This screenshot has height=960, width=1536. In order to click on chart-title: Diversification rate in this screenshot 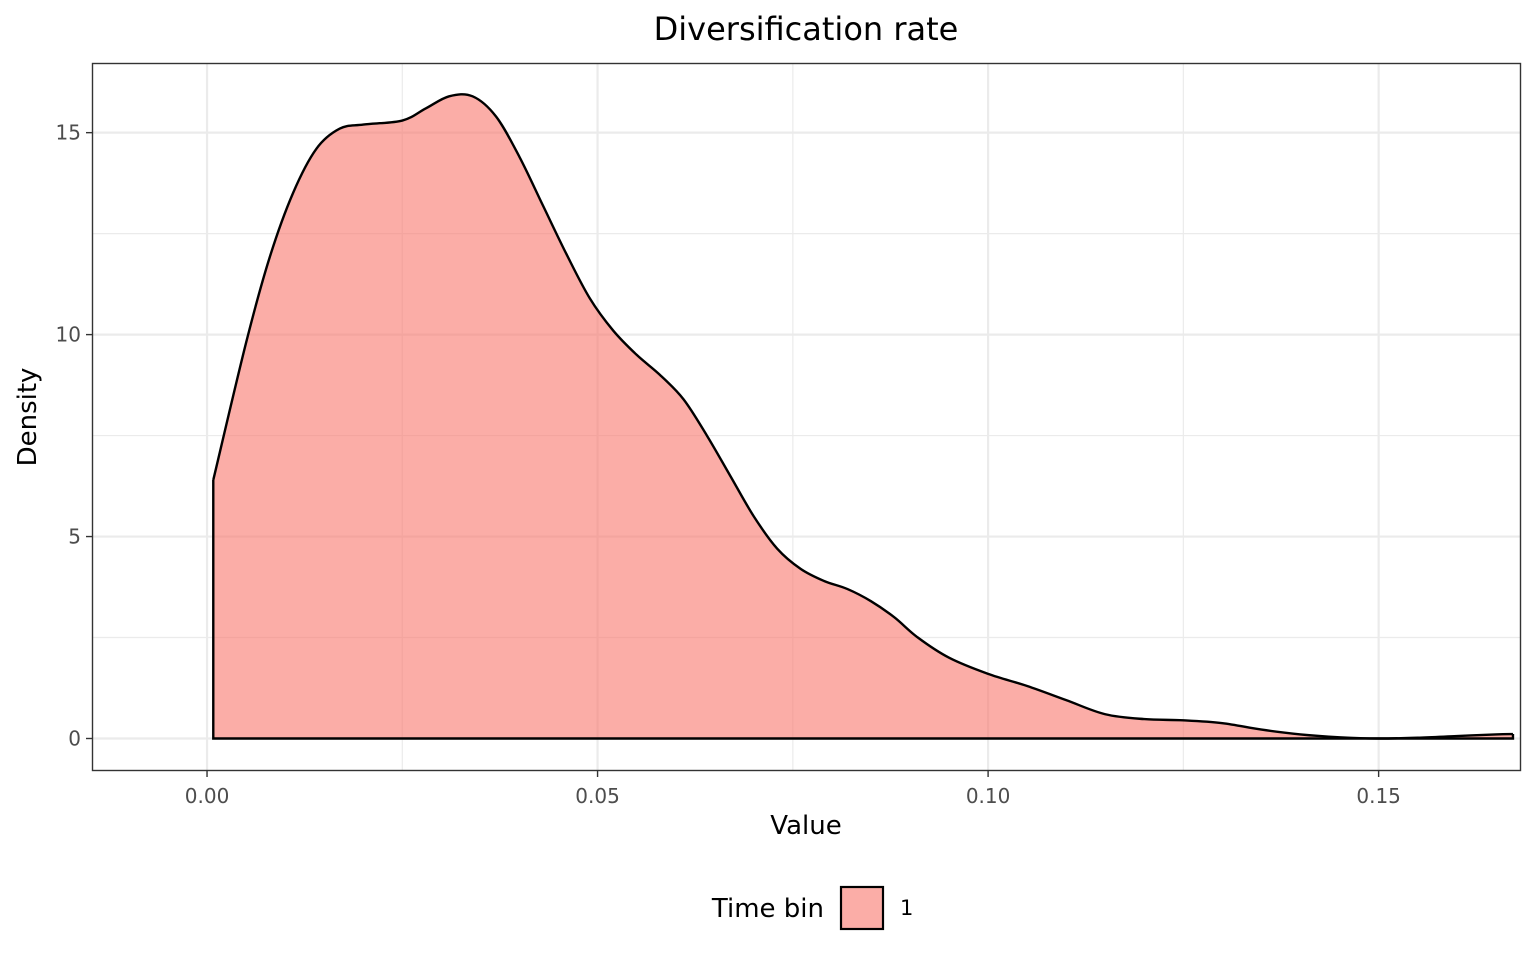, I will do `click(806, 29)`.